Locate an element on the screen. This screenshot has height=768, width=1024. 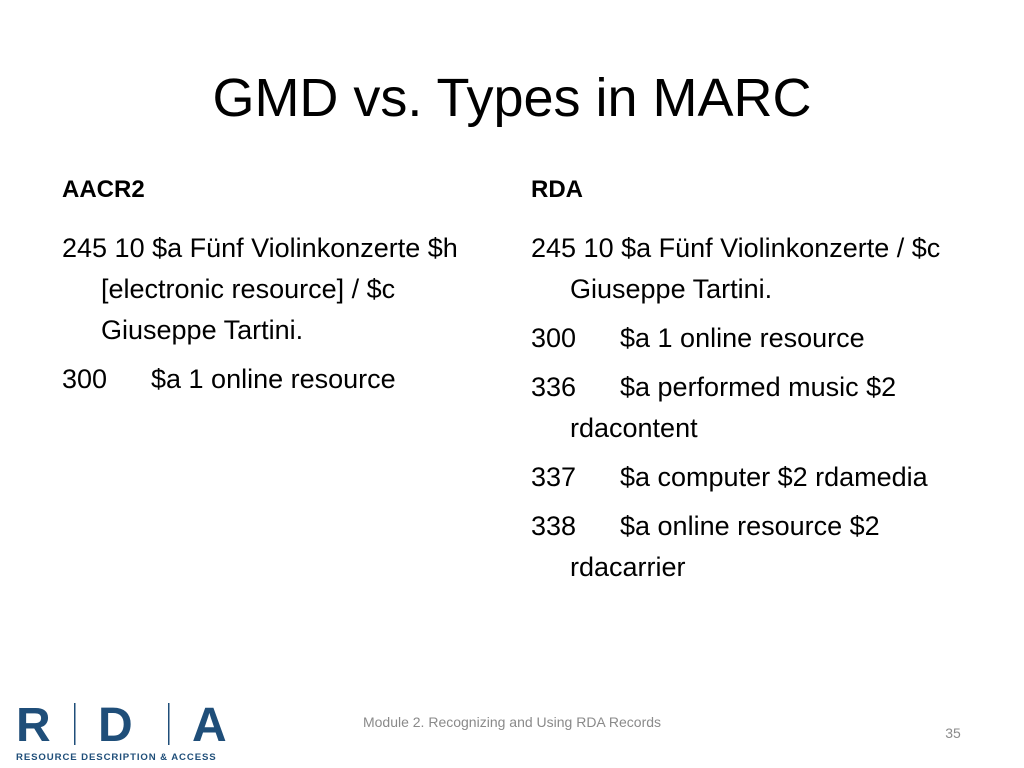
rda-field-300-tag: 300 is located at coordinates (554, 338).